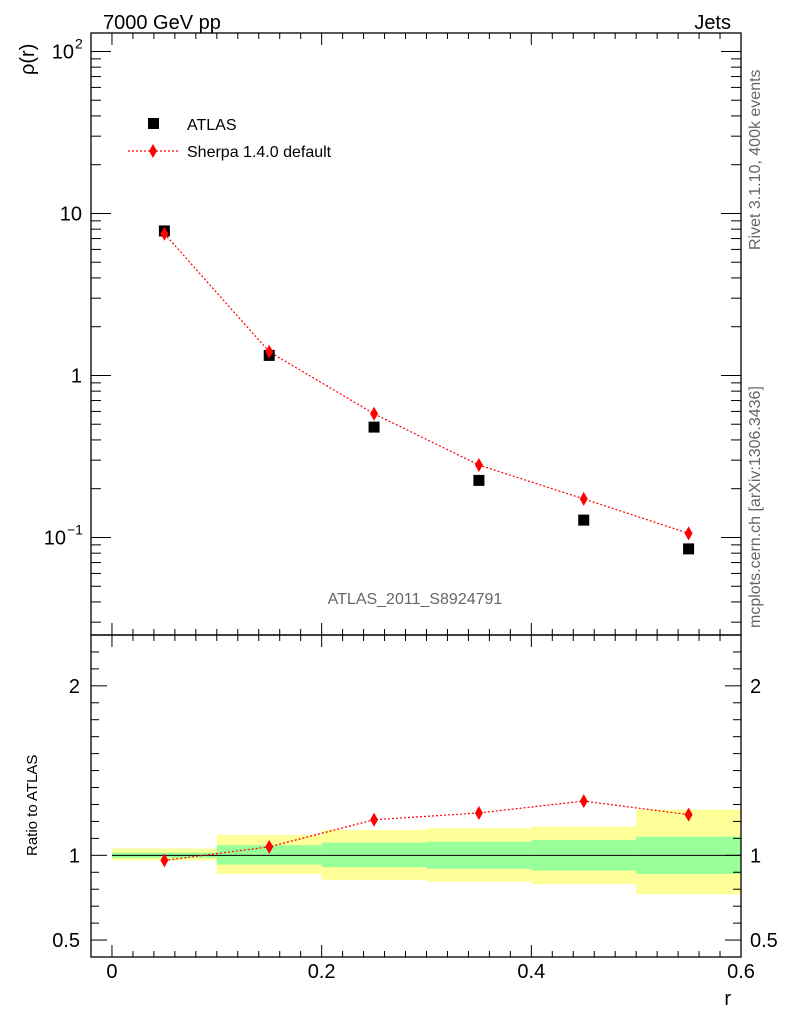  What do you see at coordinates (259, 152) in the screenshot?
I see `legend-sherpa-label: Sherpa 1.4.0 default` at bounding box center [259, 152].